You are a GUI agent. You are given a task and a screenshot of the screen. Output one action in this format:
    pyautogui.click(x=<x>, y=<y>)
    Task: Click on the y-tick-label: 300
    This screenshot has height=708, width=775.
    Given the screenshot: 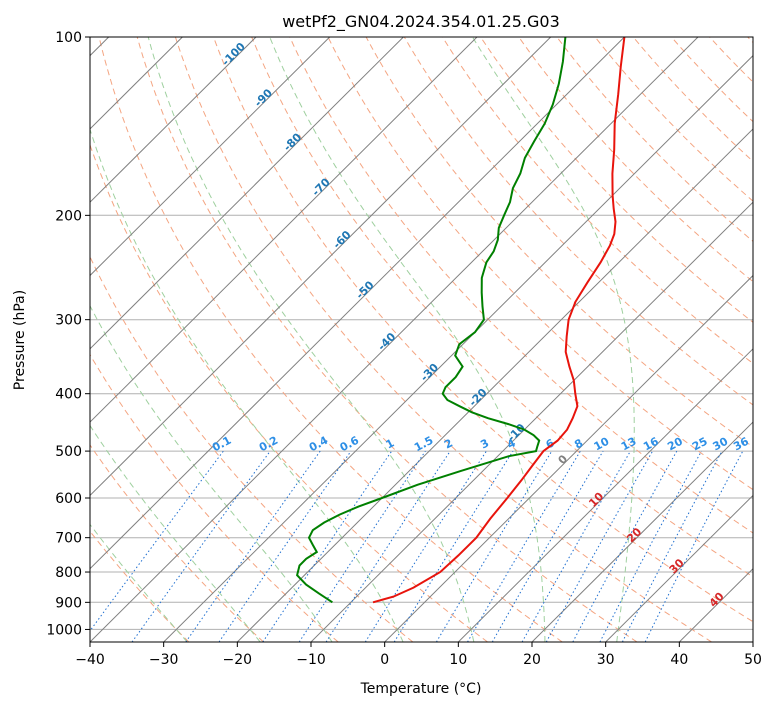 What is the action you would take?
    pyautogui.click(x=68, y=321)
    